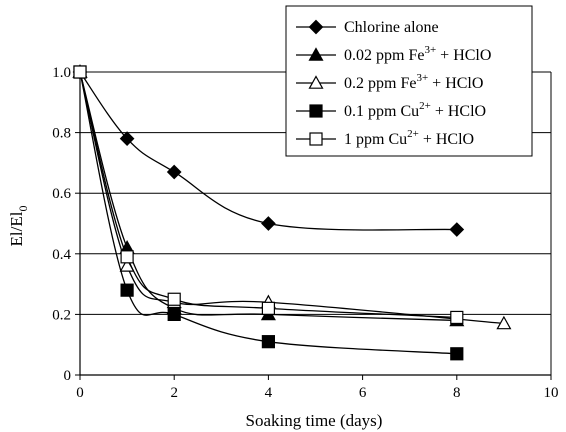  I want to click on legend-label-text: Chlorine alone, so click(391, 27).